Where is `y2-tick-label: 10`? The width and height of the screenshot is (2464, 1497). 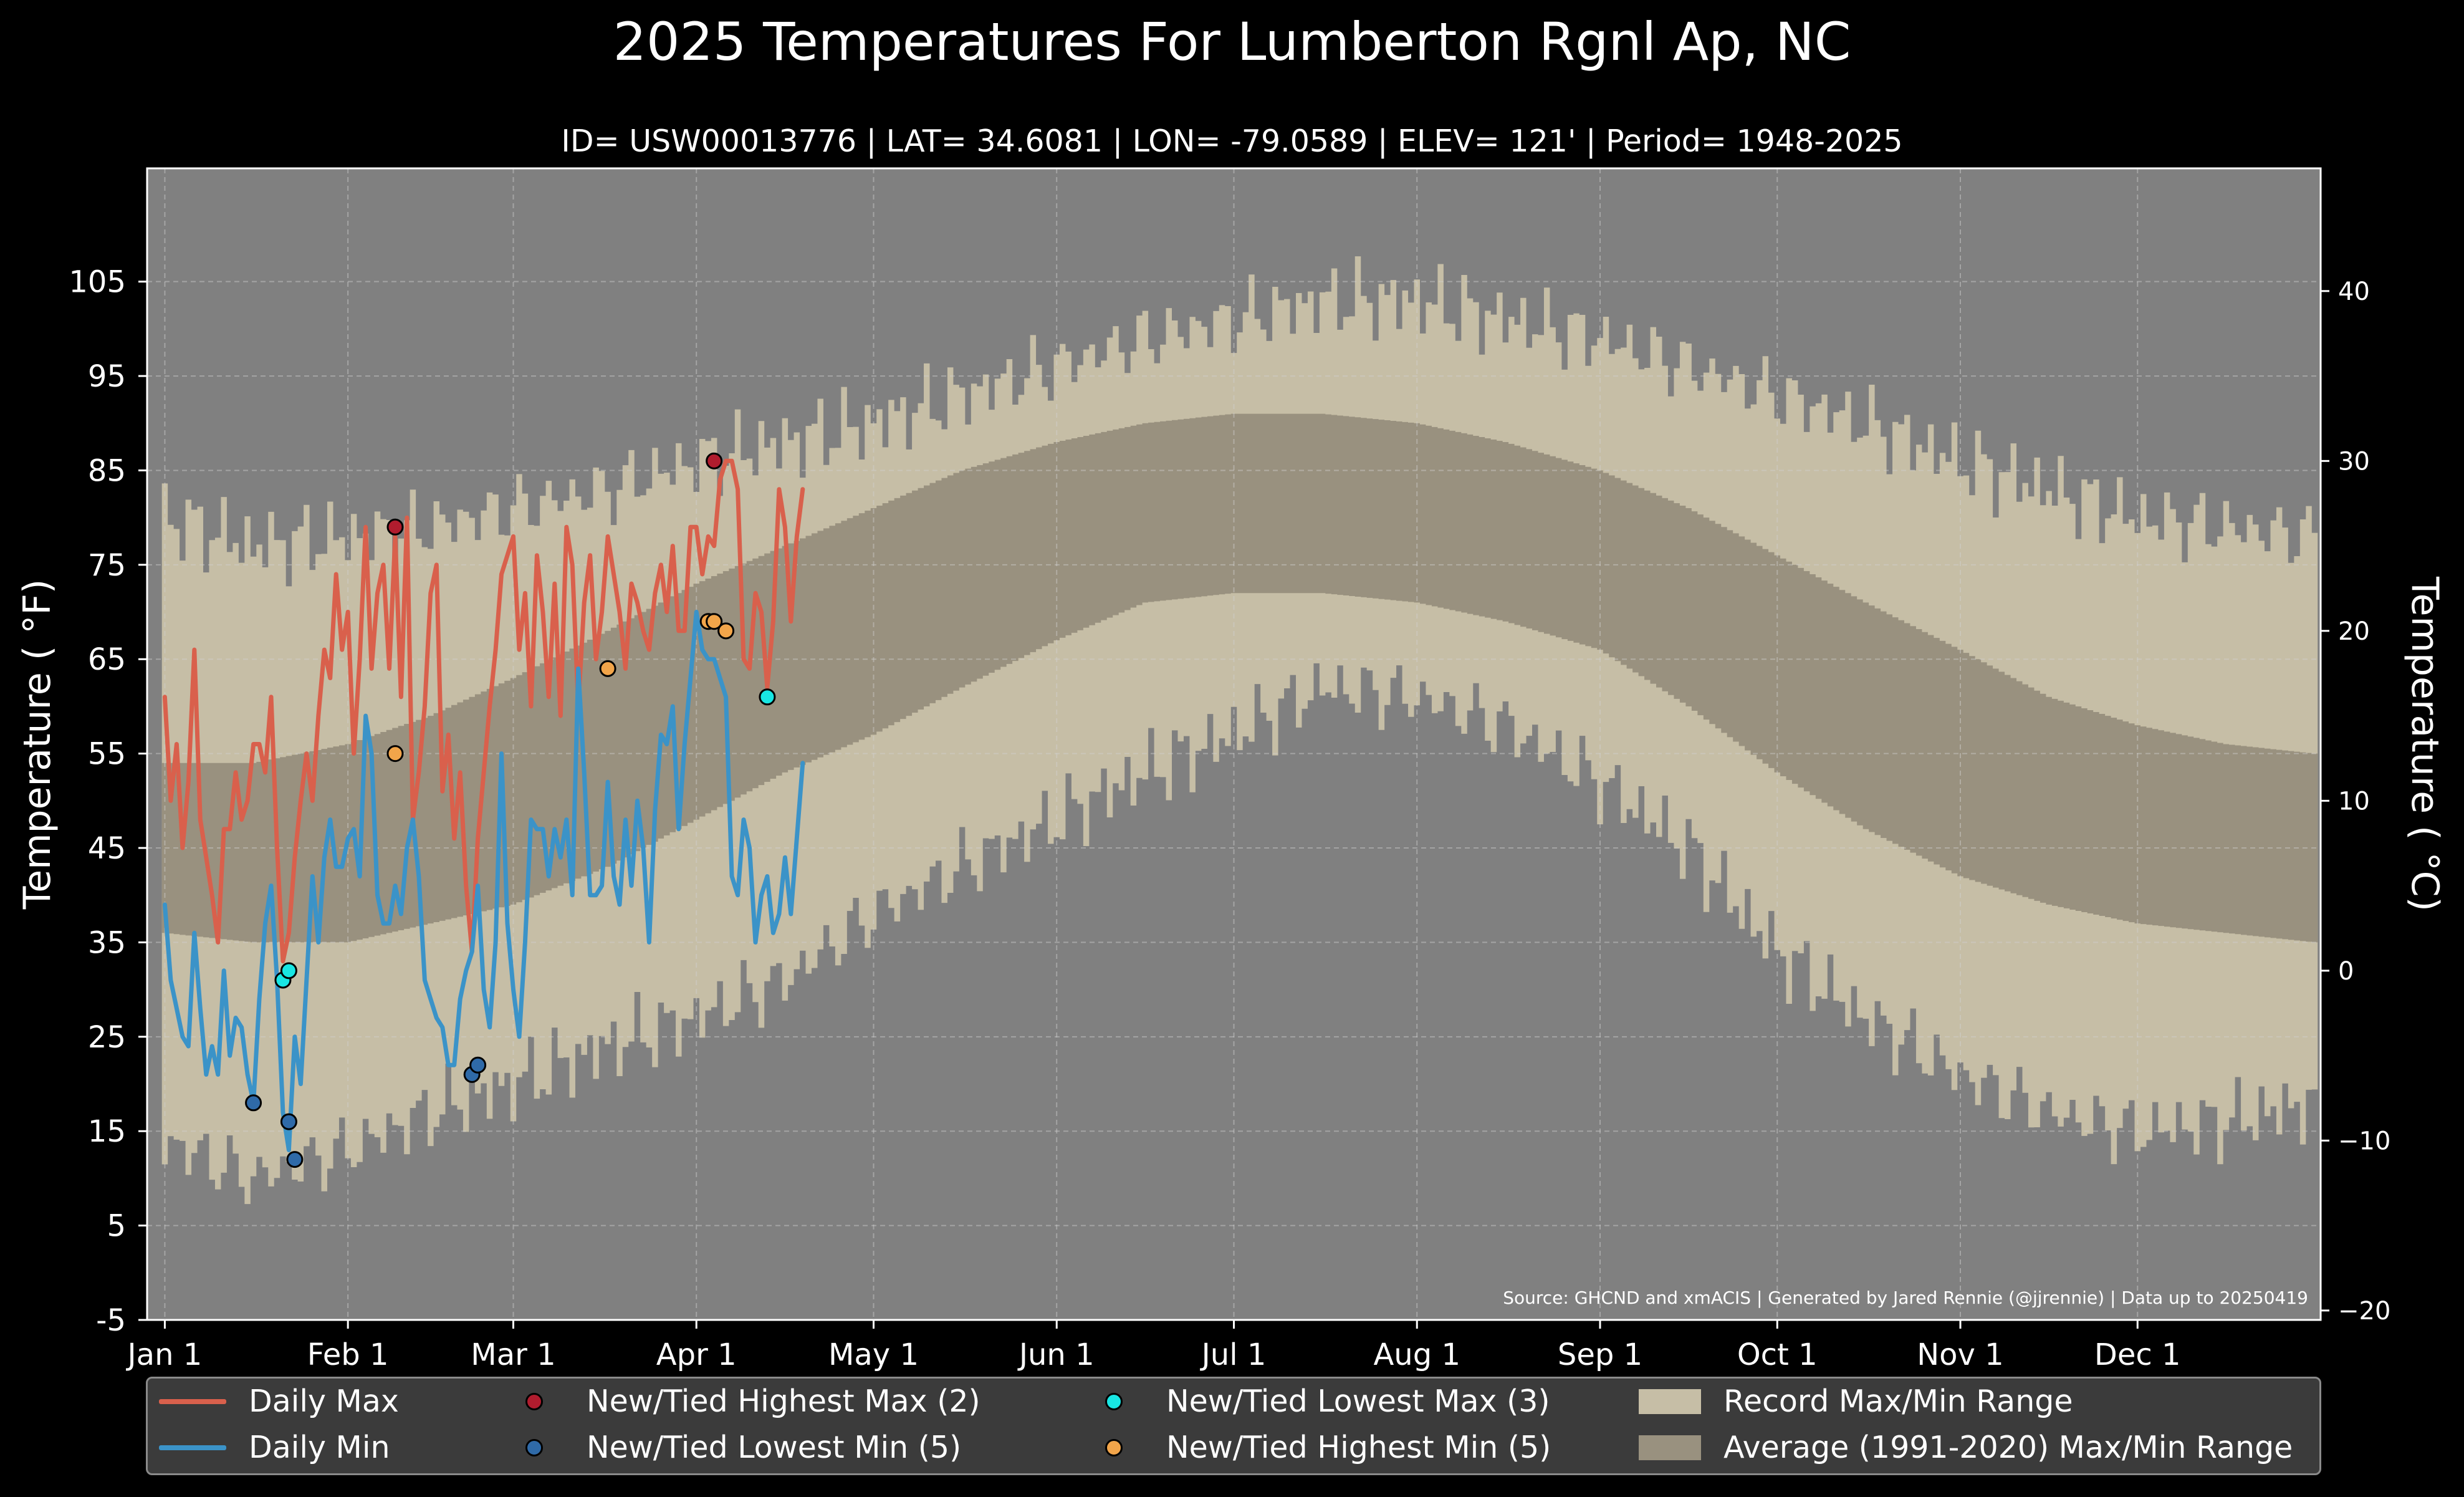 y2-tick-label: 10 is located at coordinates (2354, 801).